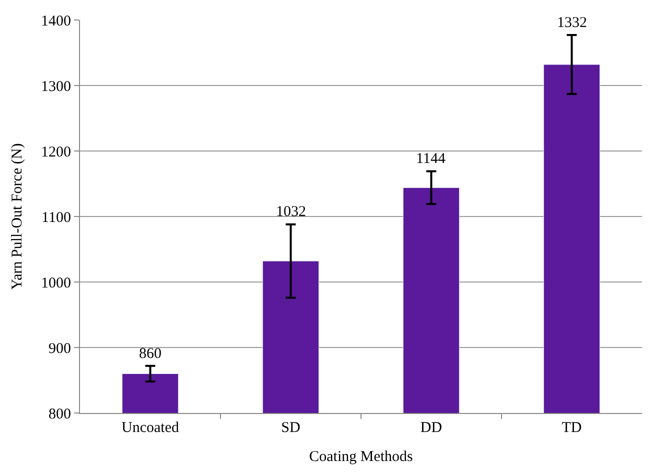 The height and width of the screenshot is (473, 657). I want to click on x-axis-title: Coating Methods, so click(361, 457).